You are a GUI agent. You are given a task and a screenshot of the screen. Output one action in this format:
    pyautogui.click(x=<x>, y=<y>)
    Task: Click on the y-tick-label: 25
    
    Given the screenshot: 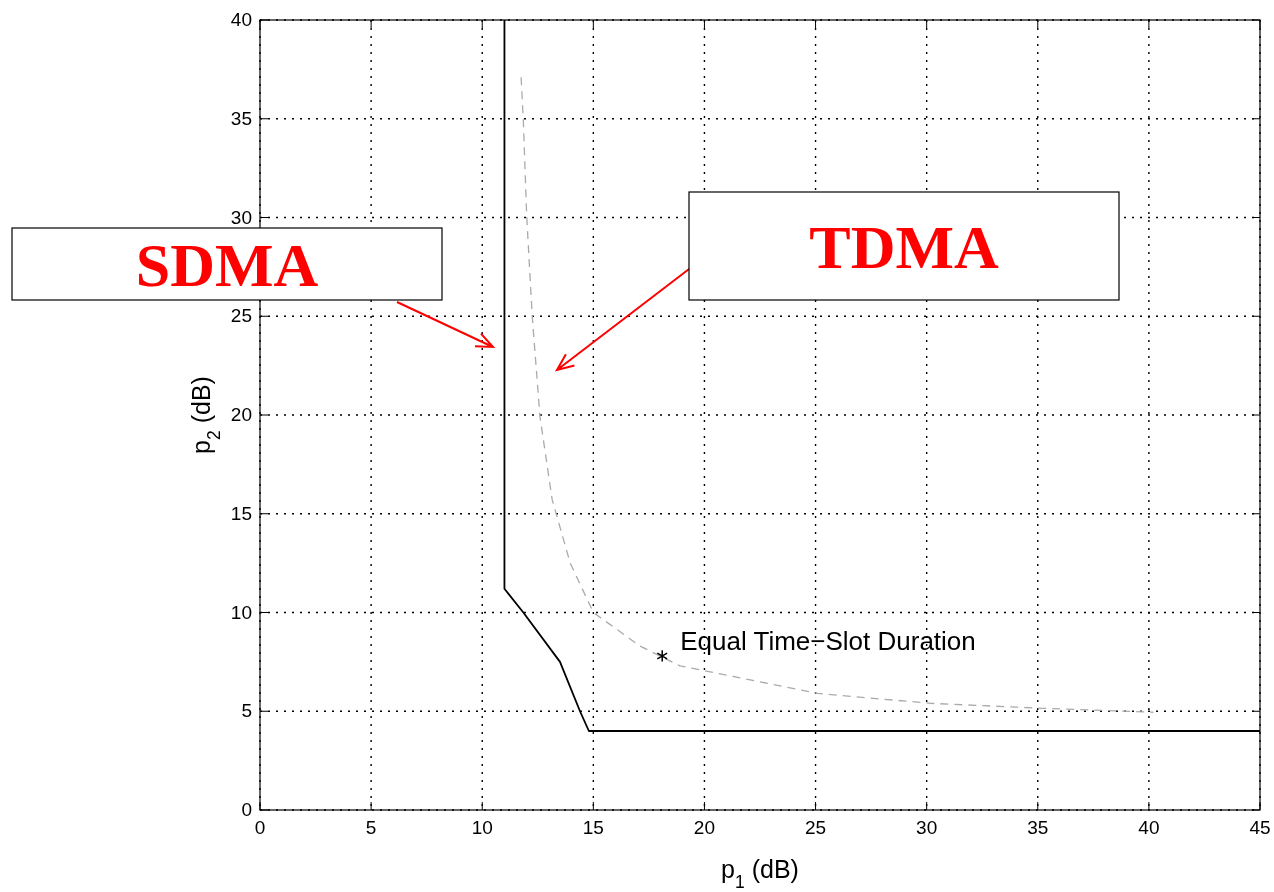 What is the action you would take?
    pyautogui.click(x=241, y=316)
    